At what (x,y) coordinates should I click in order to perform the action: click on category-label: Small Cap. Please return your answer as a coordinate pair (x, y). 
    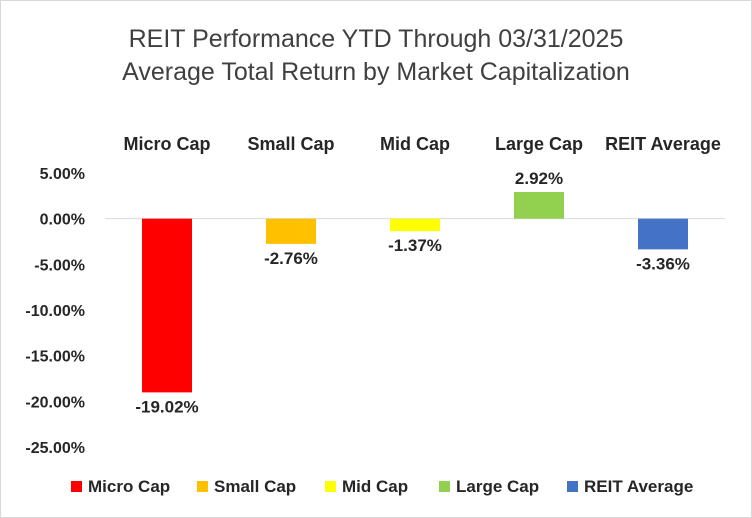
    Looking at the image, I should click on (290, 144).